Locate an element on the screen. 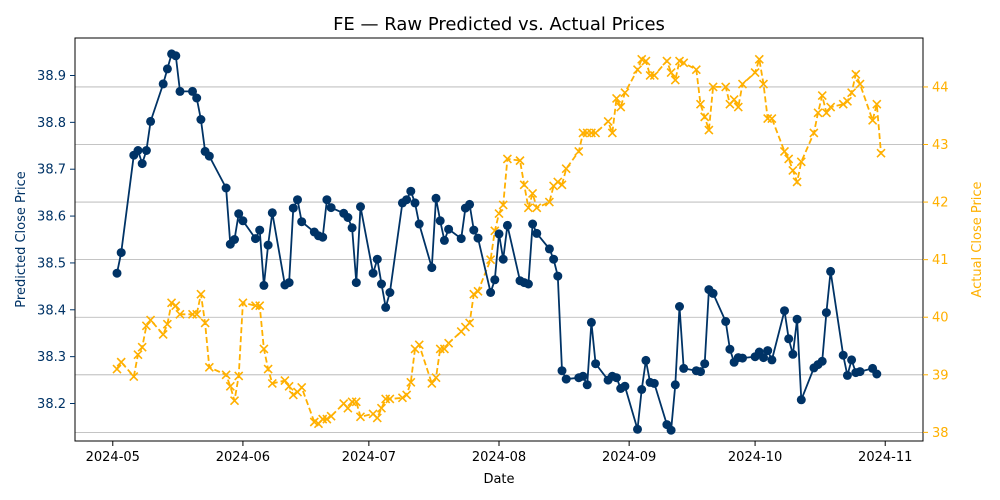  y-left-tick-label: 38.7 is located at coordinates (51, 170).